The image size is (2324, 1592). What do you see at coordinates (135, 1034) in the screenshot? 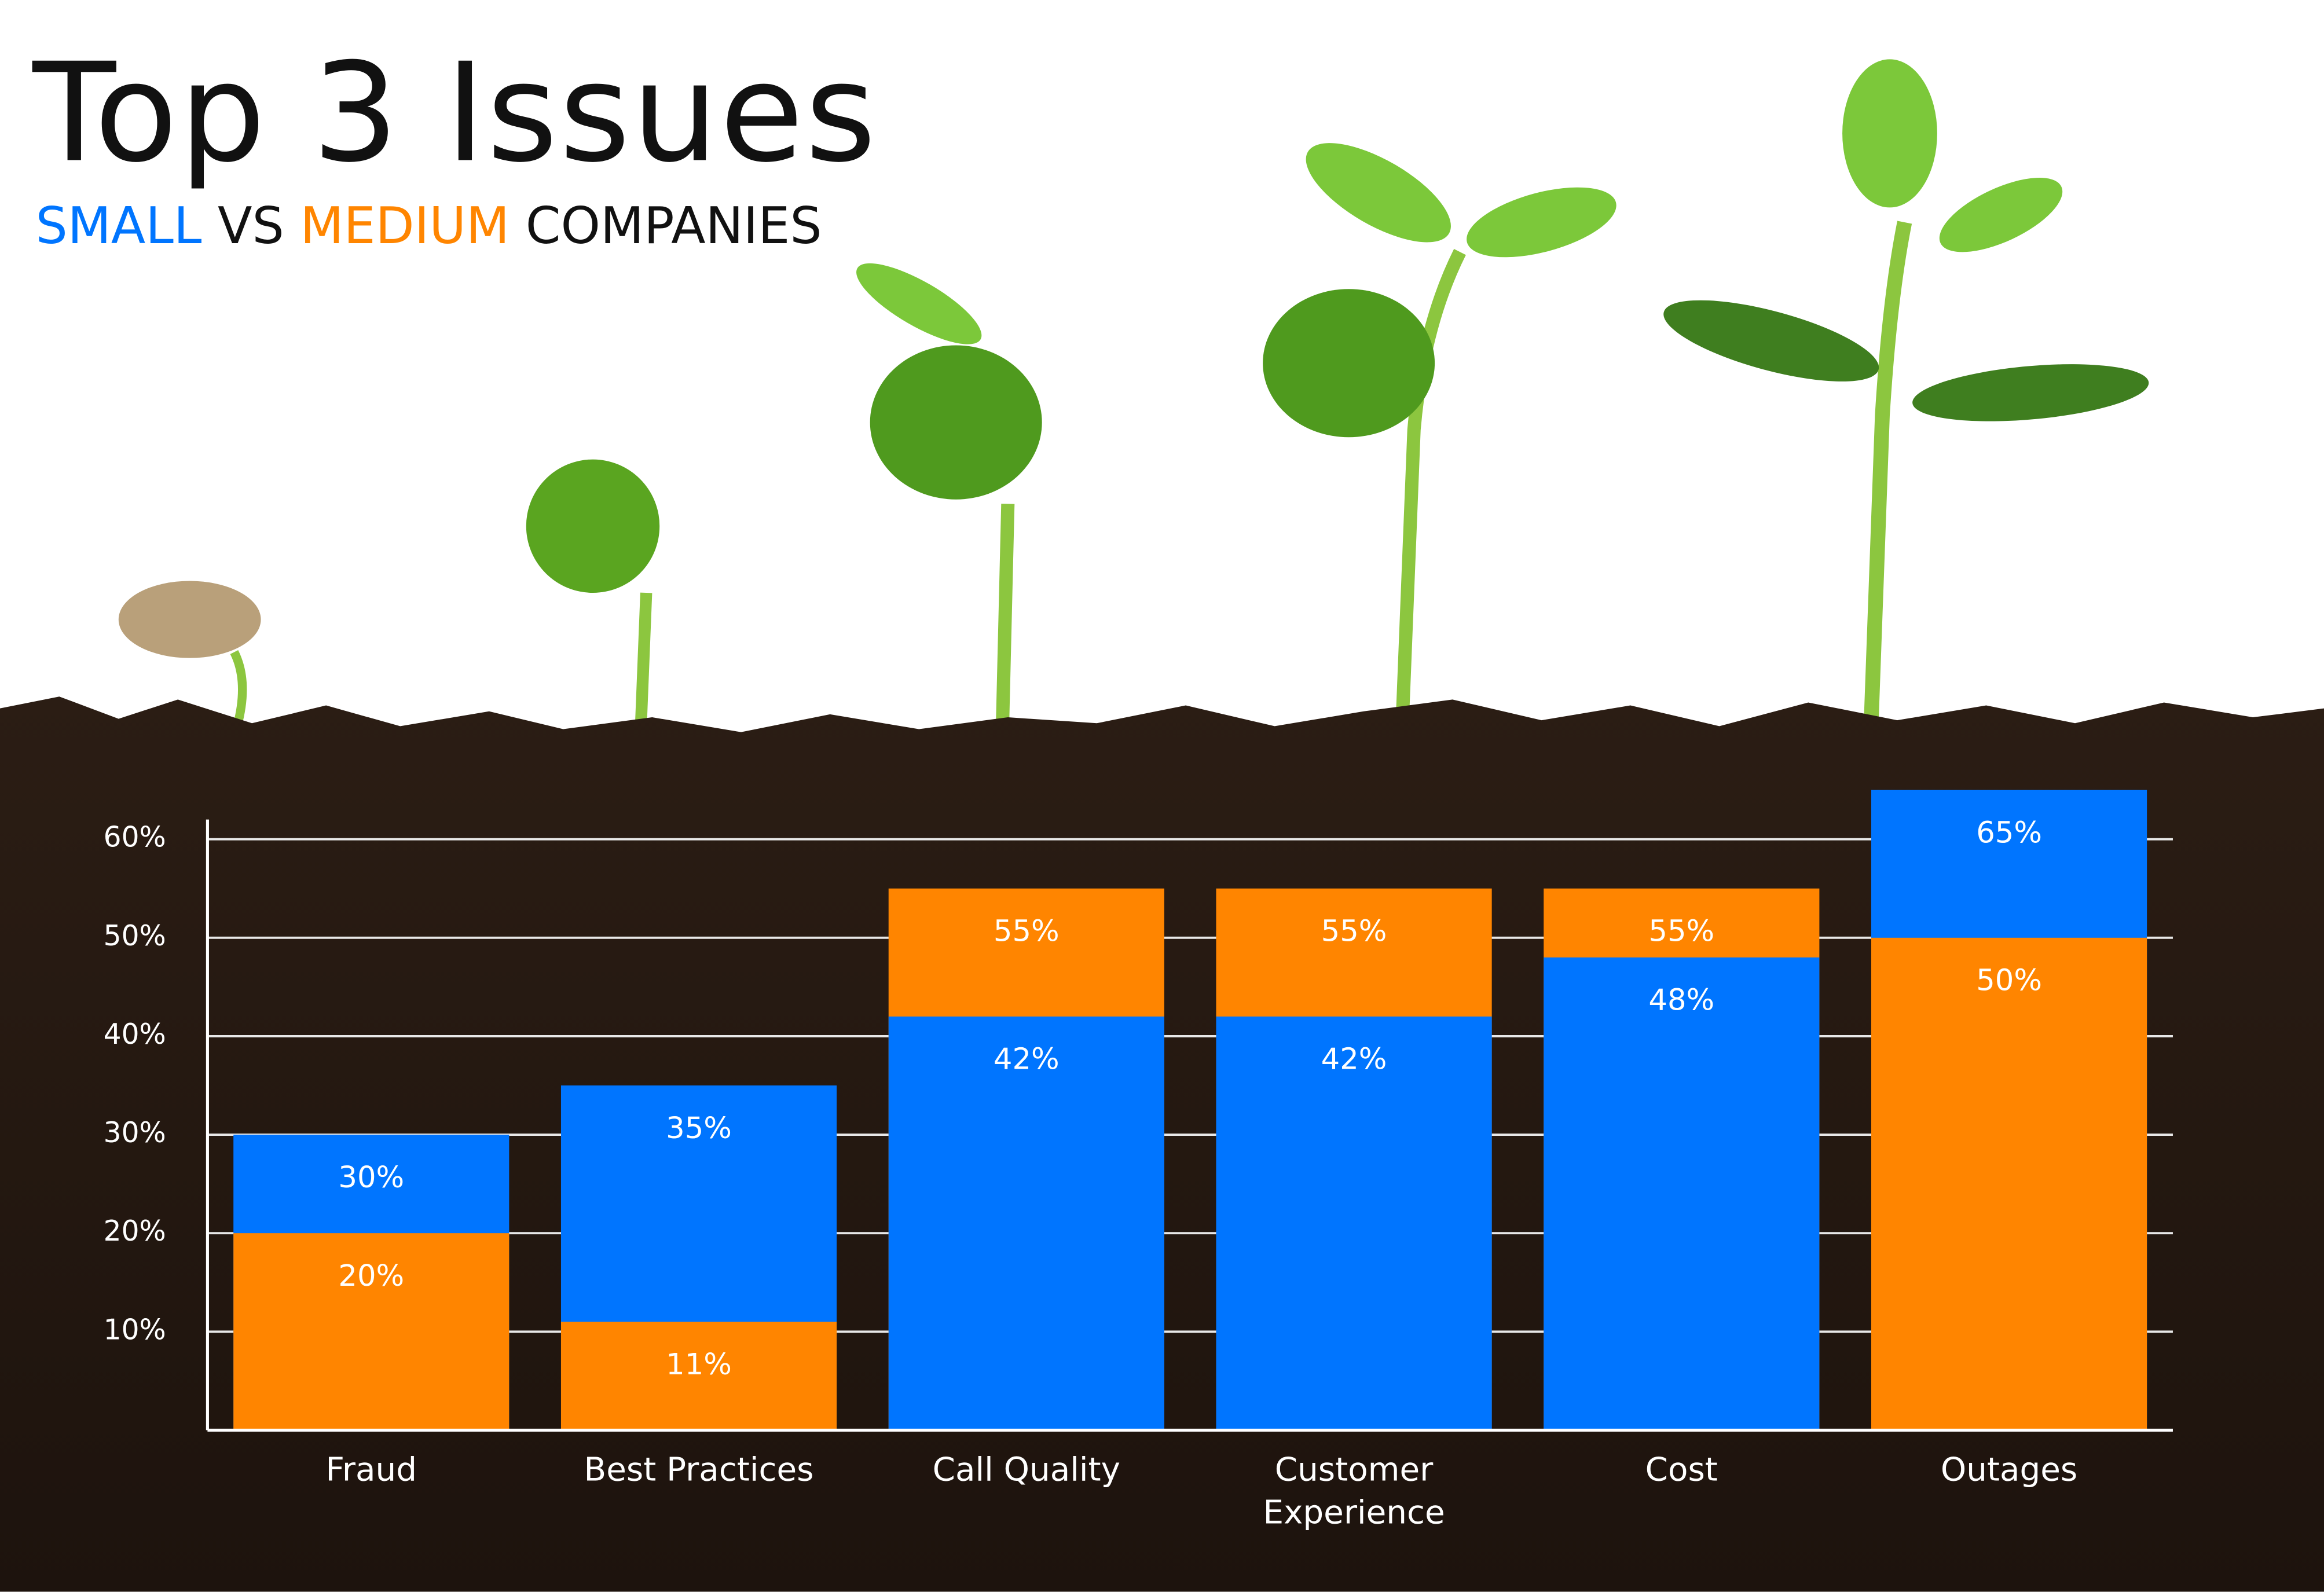
I see `y-tick-label: 40%` at bounding box center [135, 1034].